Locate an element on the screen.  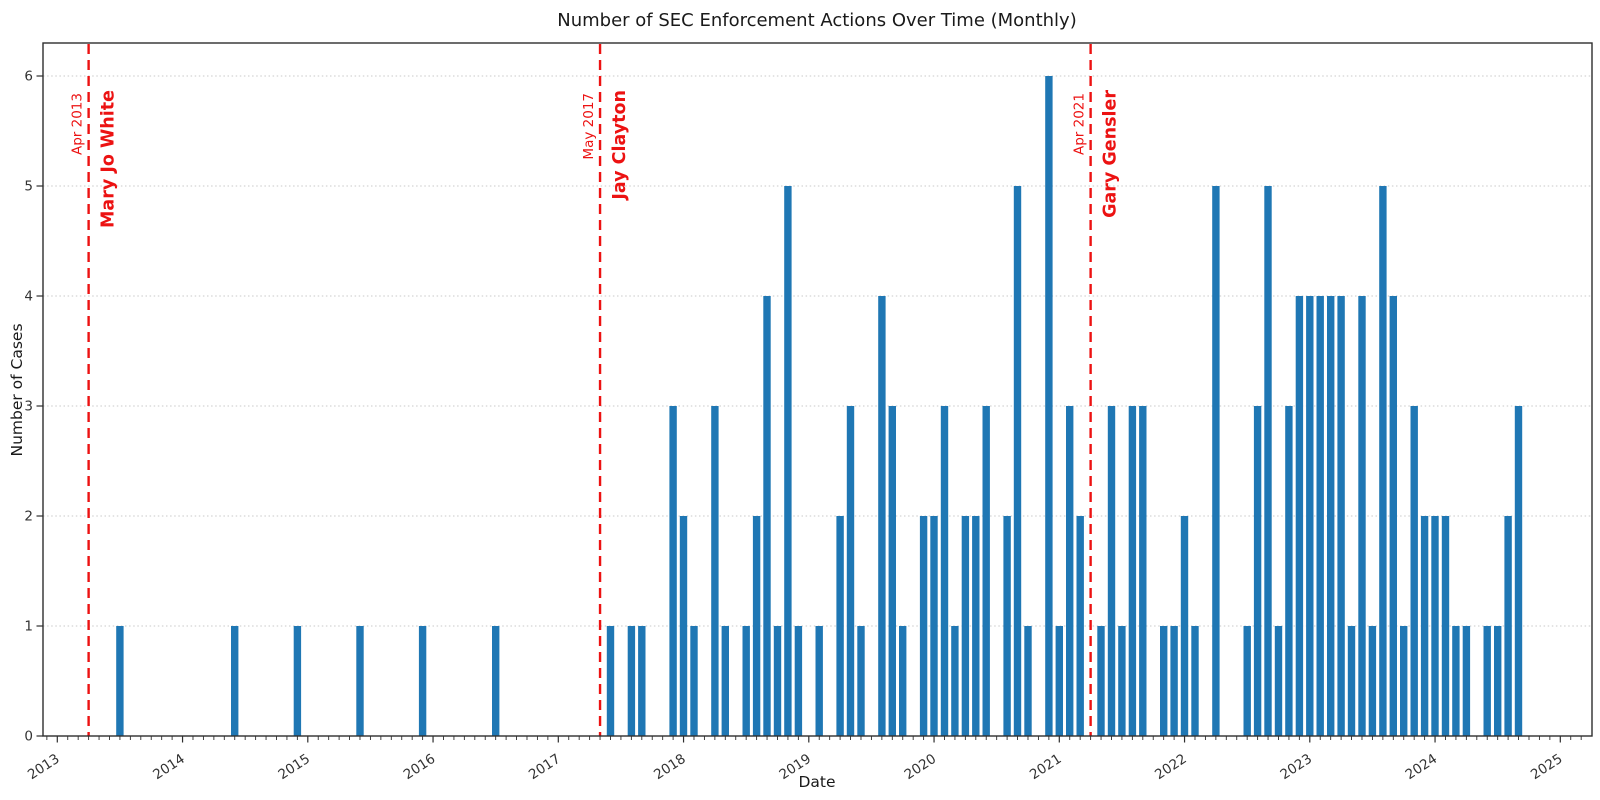
x-tick-label-2016: 2016 is located at coordinates (420, 767).